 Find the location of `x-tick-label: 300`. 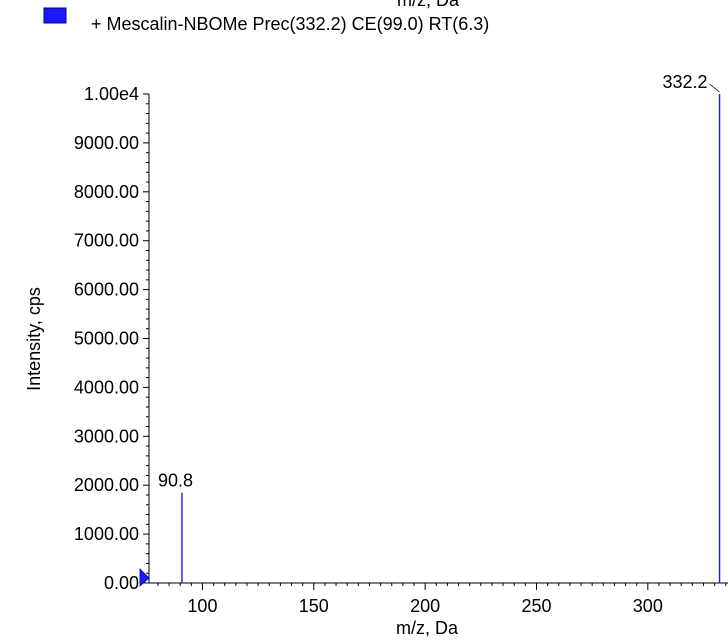

x-tick-label: 300 is located at coordinates (648, 606).